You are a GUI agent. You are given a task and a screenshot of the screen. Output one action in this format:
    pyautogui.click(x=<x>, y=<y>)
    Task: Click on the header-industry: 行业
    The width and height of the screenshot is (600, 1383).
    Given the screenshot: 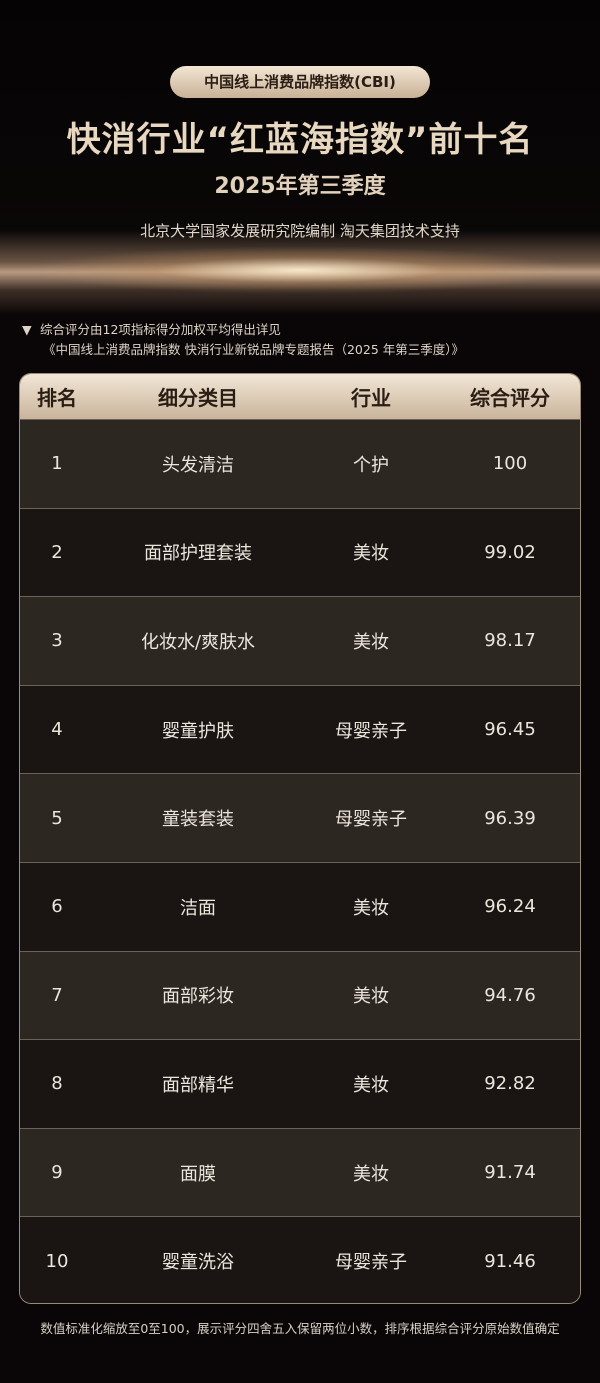 What is the action you would take?
    pyautogui.click(x=371, y=398)
    